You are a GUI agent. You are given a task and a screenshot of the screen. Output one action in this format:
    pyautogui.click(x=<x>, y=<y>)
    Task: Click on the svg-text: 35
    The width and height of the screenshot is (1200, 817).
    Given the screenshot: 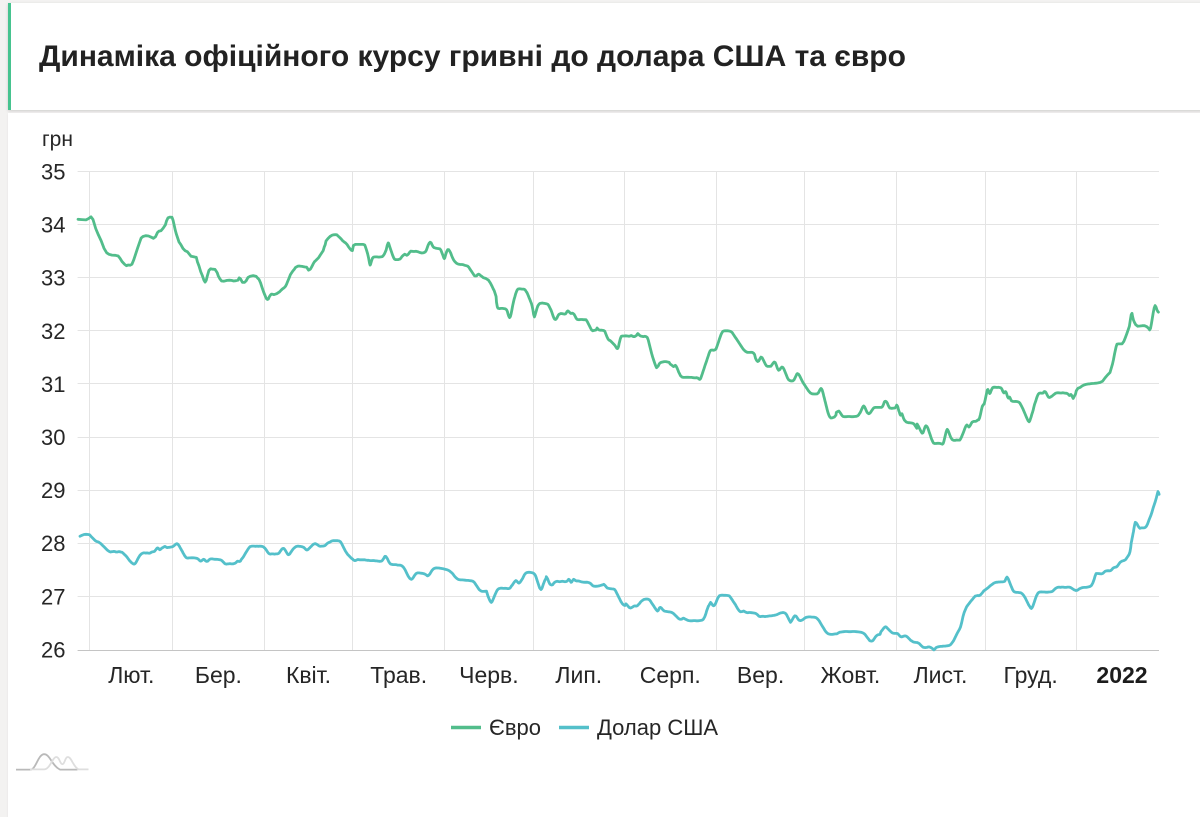 What is the action you would take?
    pyautogui.click(x=53, y=172)
    